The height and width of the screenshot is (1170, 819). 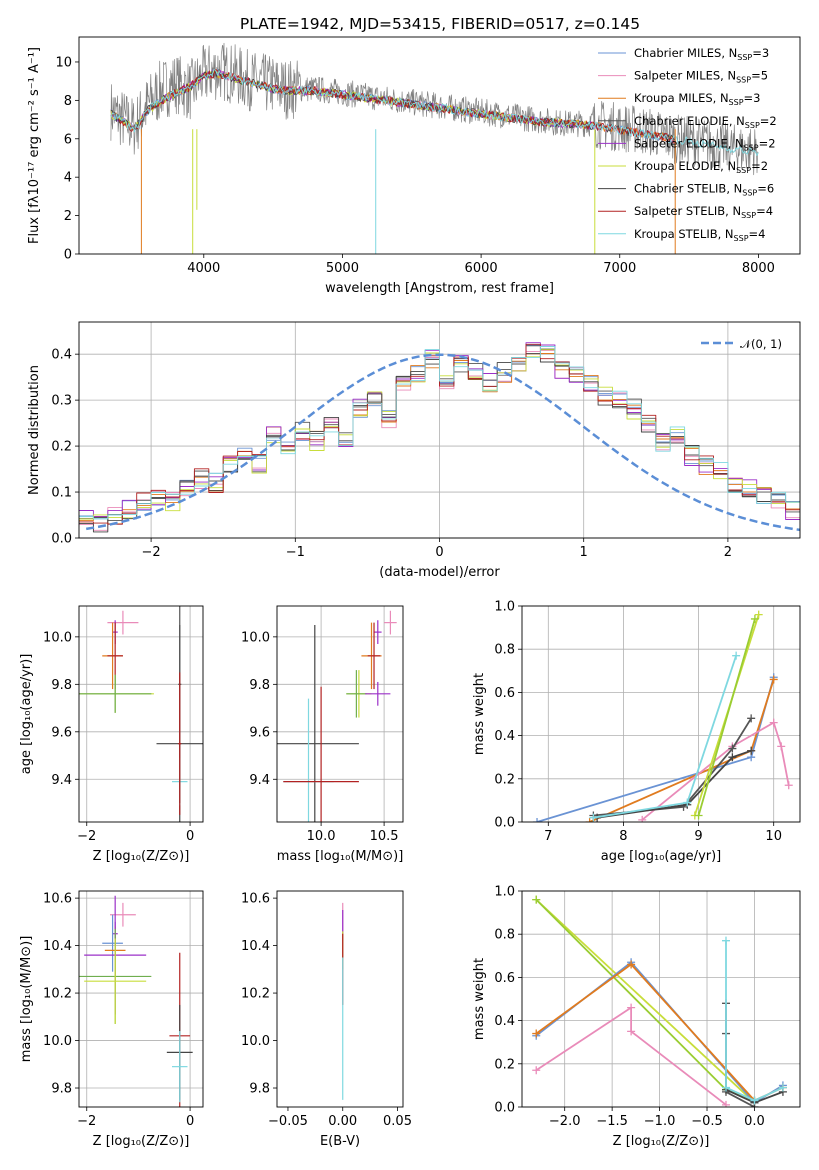 I want to click on x-axis-label: age [log₁₀(age/yr)], so click(x=661, y=856).